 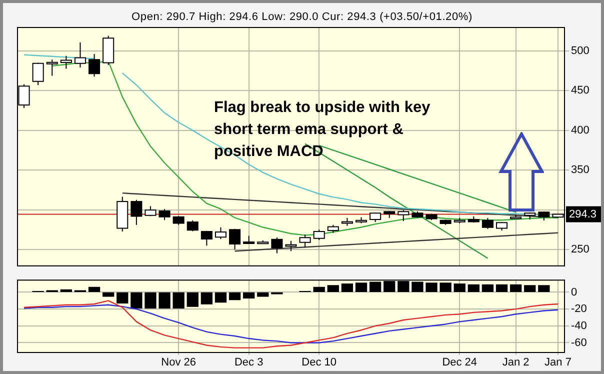 I want to click on chart-subtitle: Open: 290.7 High: 294.6 Low: 290.0 Cur: 294.3 (+03.50/+01.20%), so click(x=302, y=17).